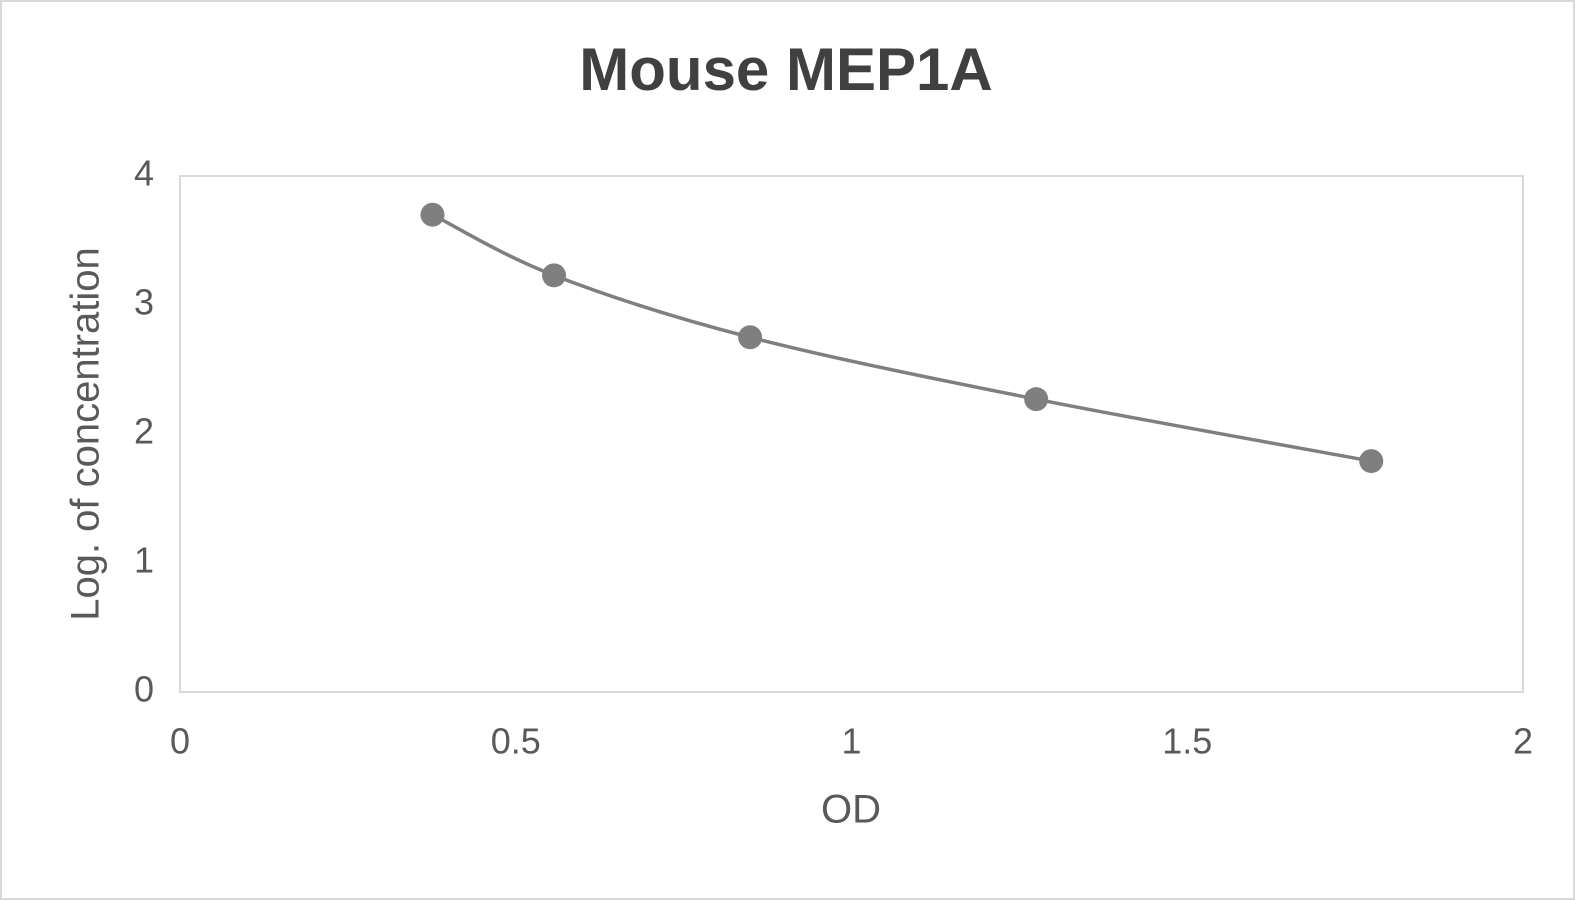 The height and width of the screenshot is (900, 1575). I want to click on x-axis-title: OD, so click(851, 810).